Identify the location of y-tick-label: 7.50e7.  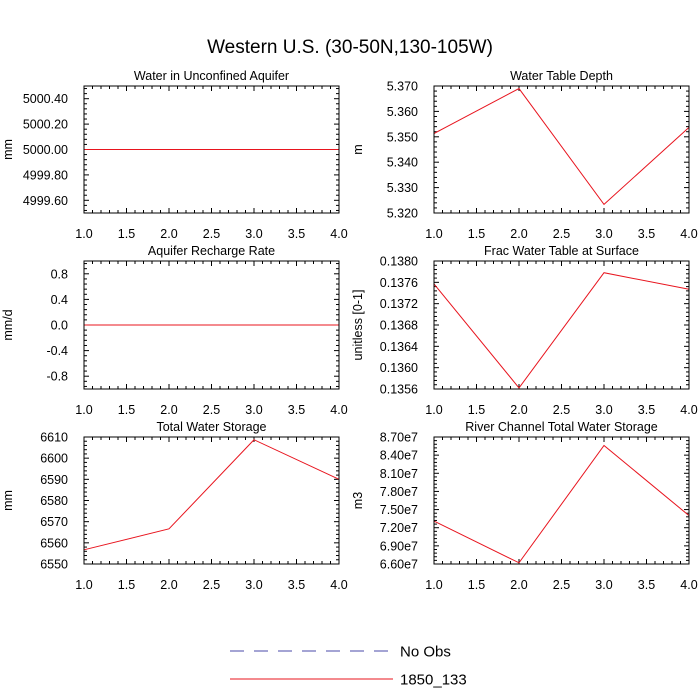
(399, 510).